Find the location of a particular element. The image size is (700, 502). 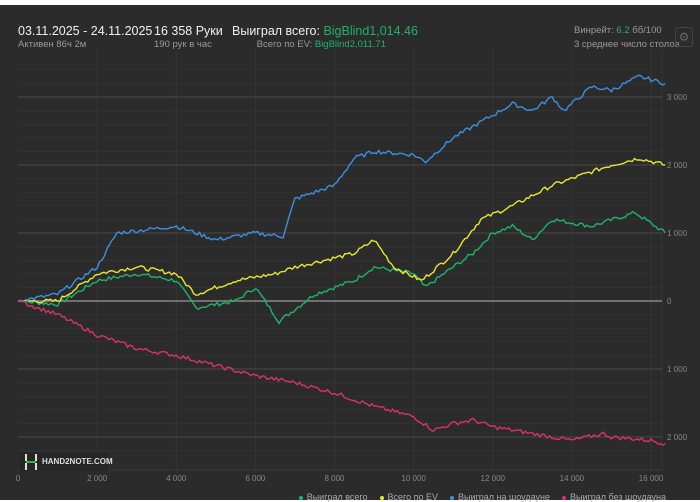

legend-item: Выиграл всего is located at coordinates (333, 497).